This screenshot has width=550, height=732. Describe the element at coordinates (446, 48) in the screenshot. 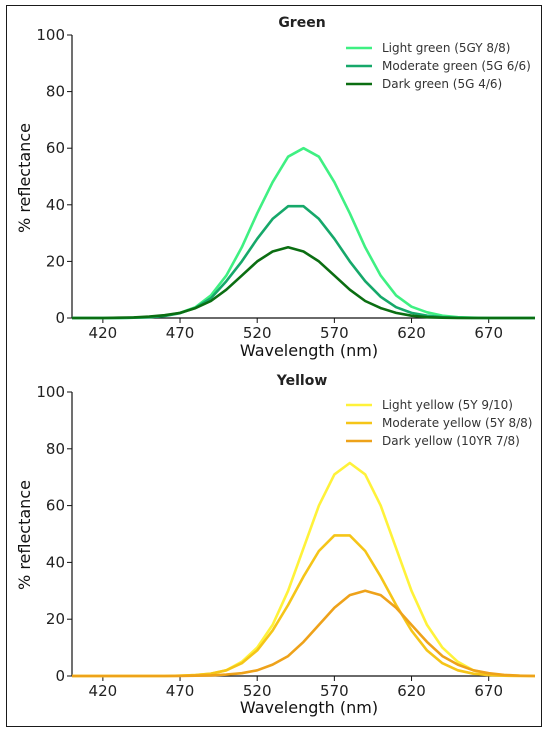

I see `legend-label: Light green (5GY 8/8)` at that location.